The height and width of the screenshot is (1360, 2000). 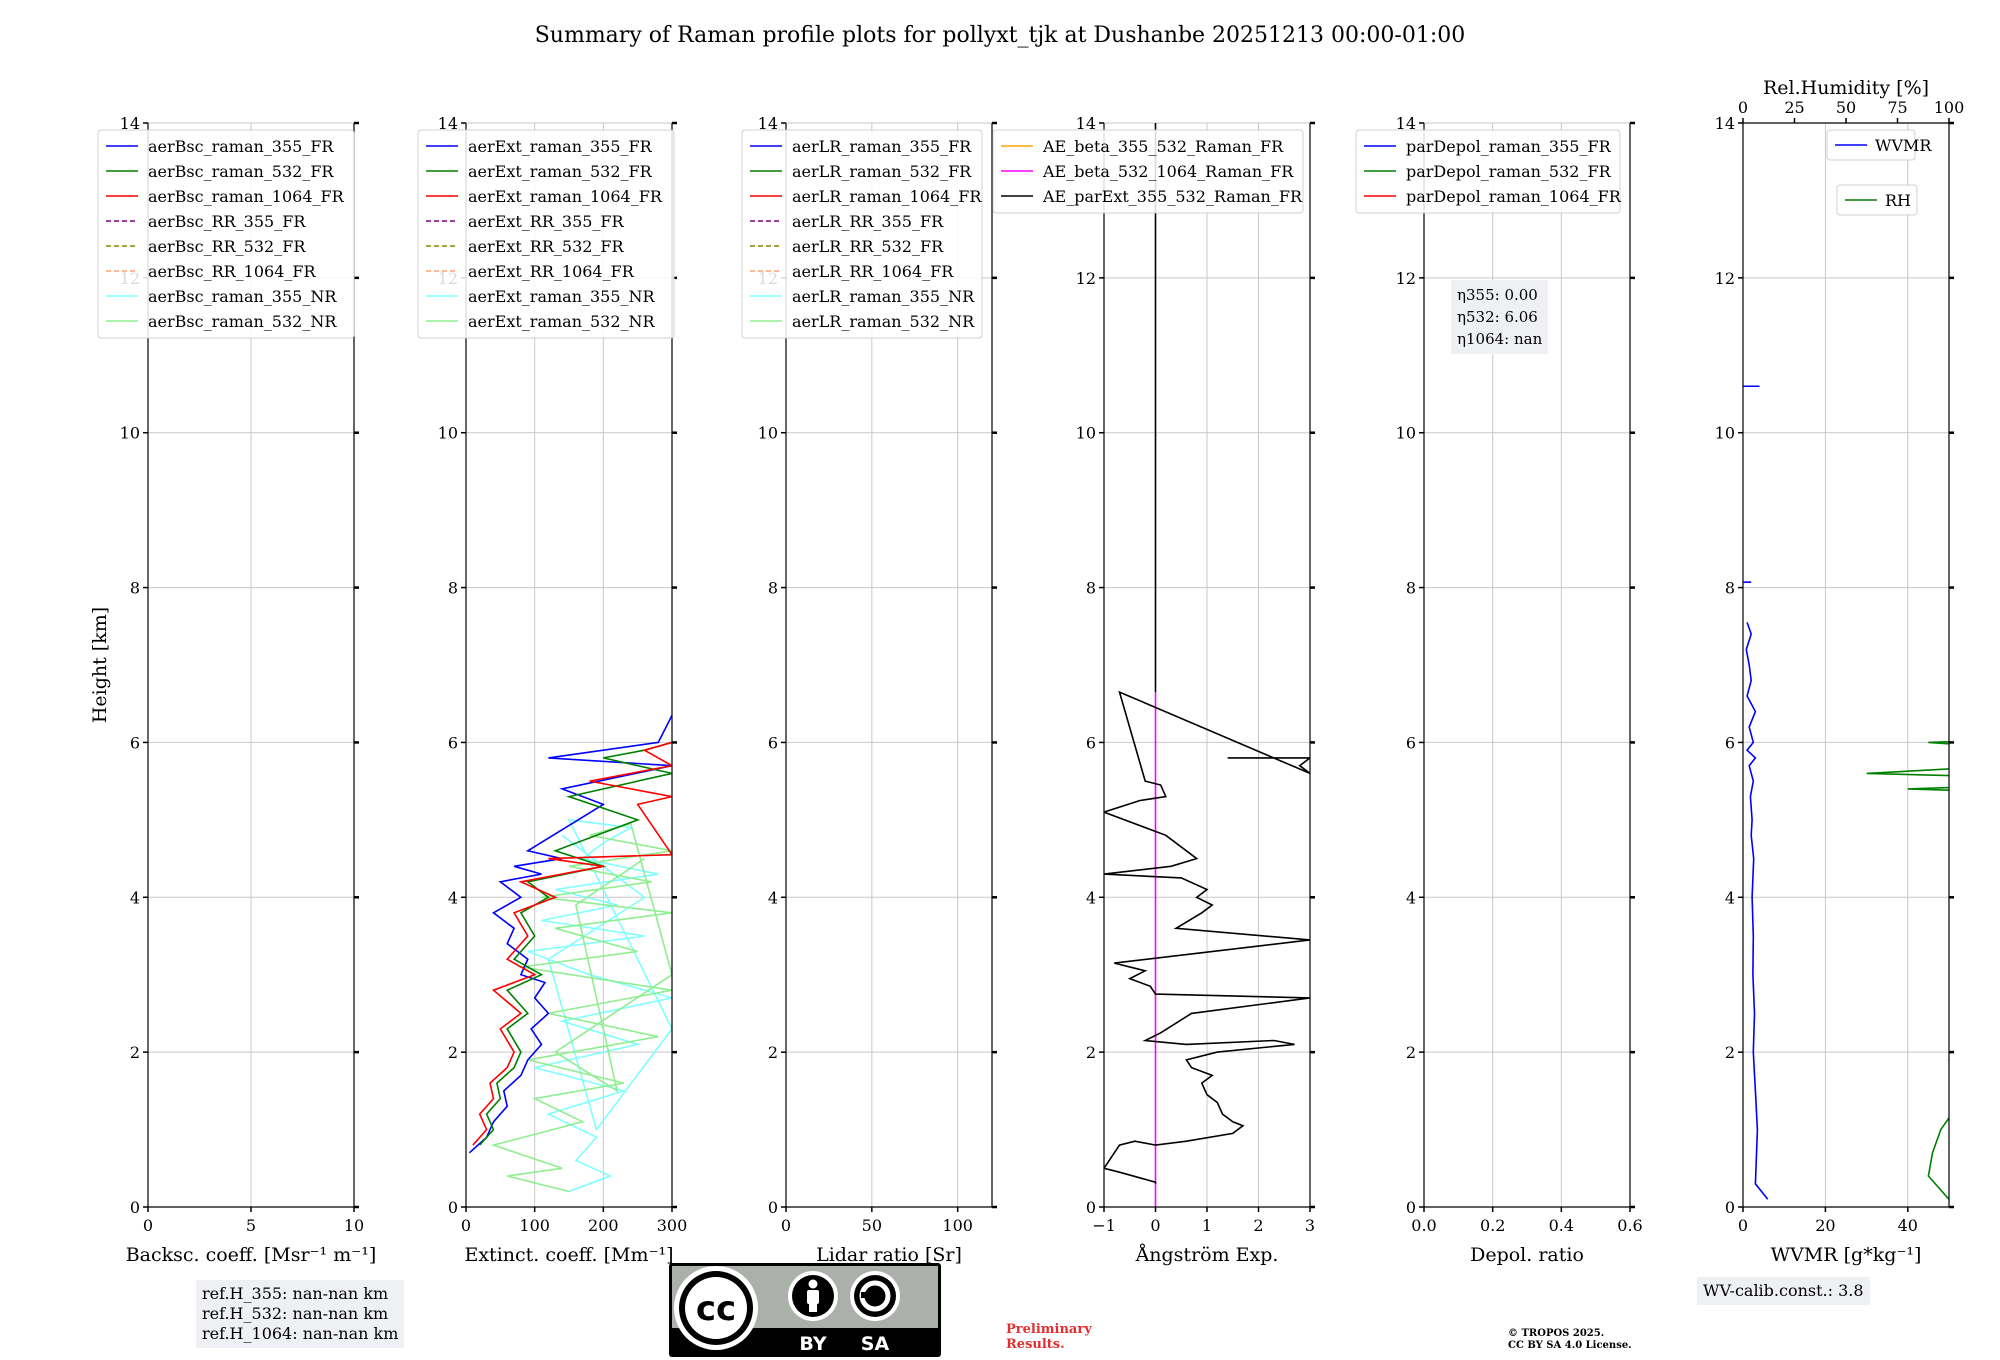 I want to click on wv-calib-const: WV-calib.const.: 3.8, so click(x=1783, y=1290).